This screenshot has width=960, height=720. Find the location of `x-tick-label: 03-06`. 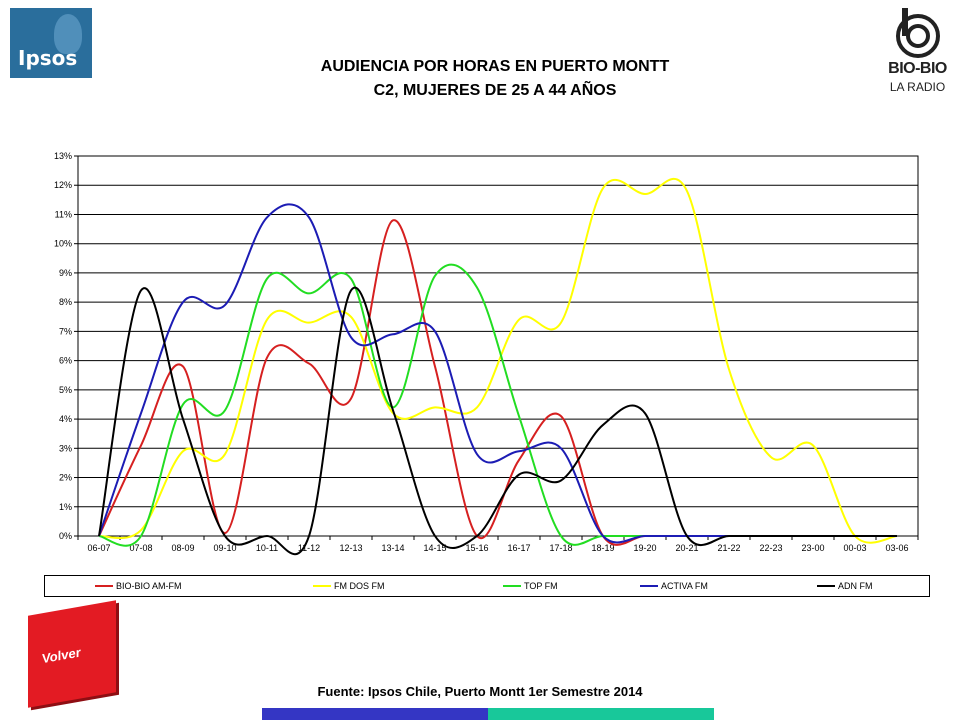

x-tick-label: 03-06 is located at coordinates (896, 548).